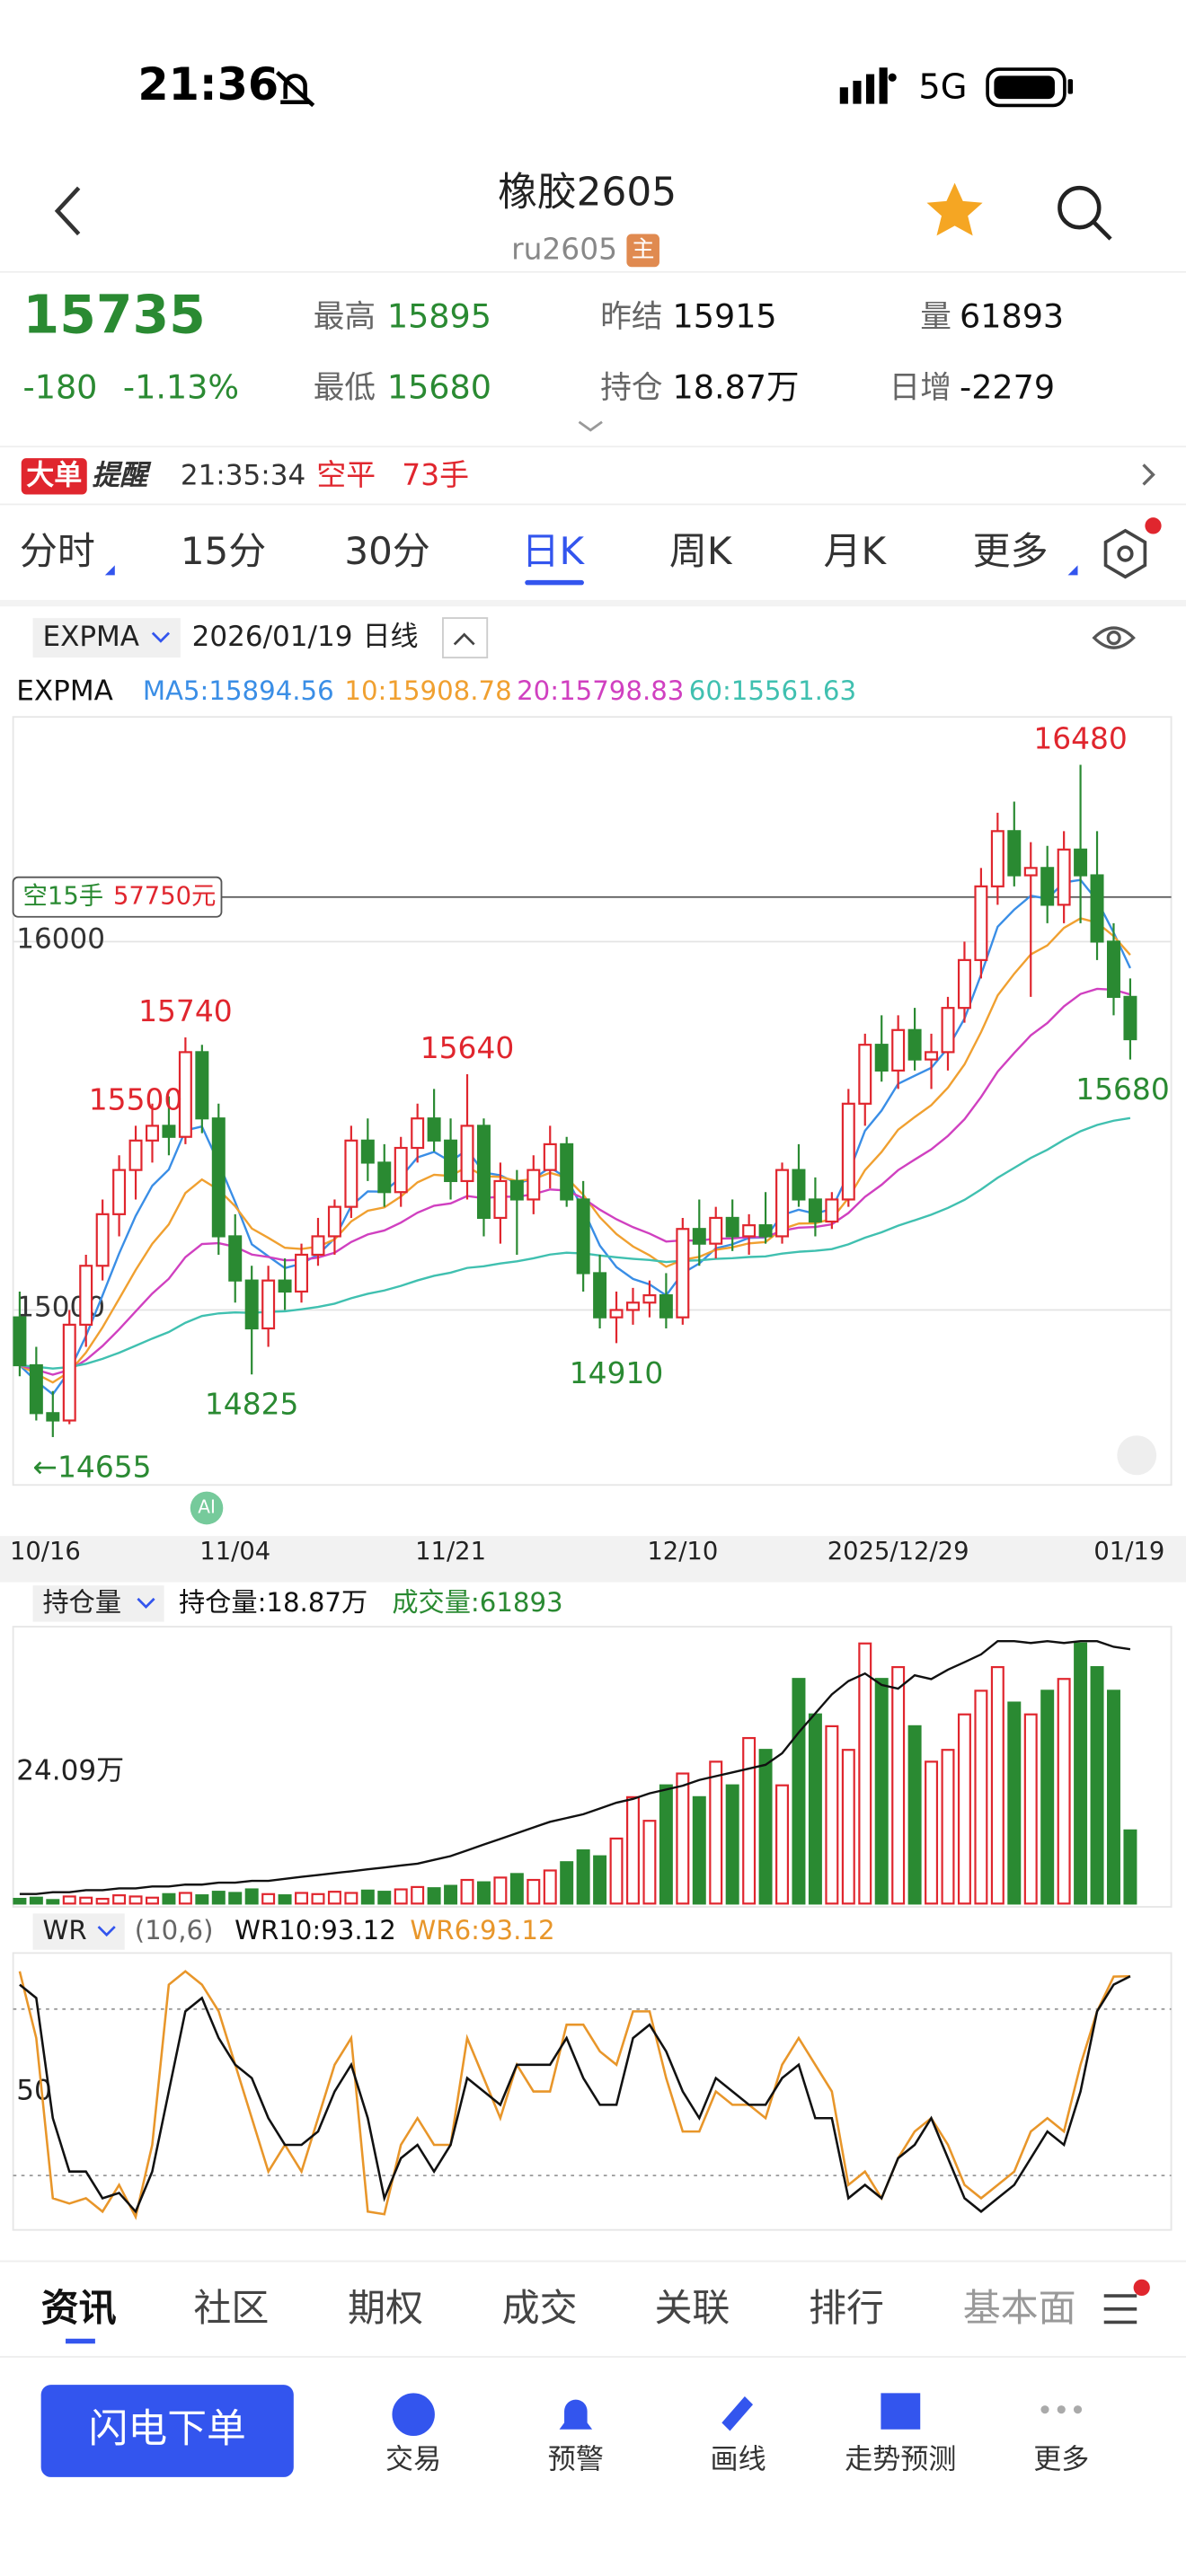 The height and width of the screenshot is (2576, 1186). Describe the element at coordinates (1126, 2302) in the screenshot. I see `menu-button` at that location.